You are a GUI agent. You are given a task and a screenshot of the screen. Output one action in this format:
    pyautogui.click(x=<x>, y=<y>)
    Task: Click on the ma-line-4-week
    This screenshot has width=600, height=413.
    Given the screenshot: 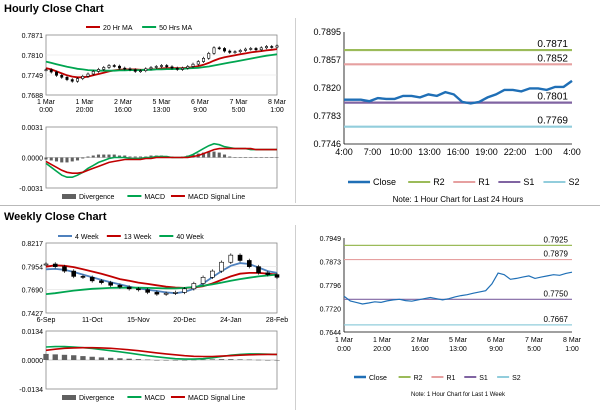 What is the action you would take?
    pyautogui.click(x=161, y=278)
    